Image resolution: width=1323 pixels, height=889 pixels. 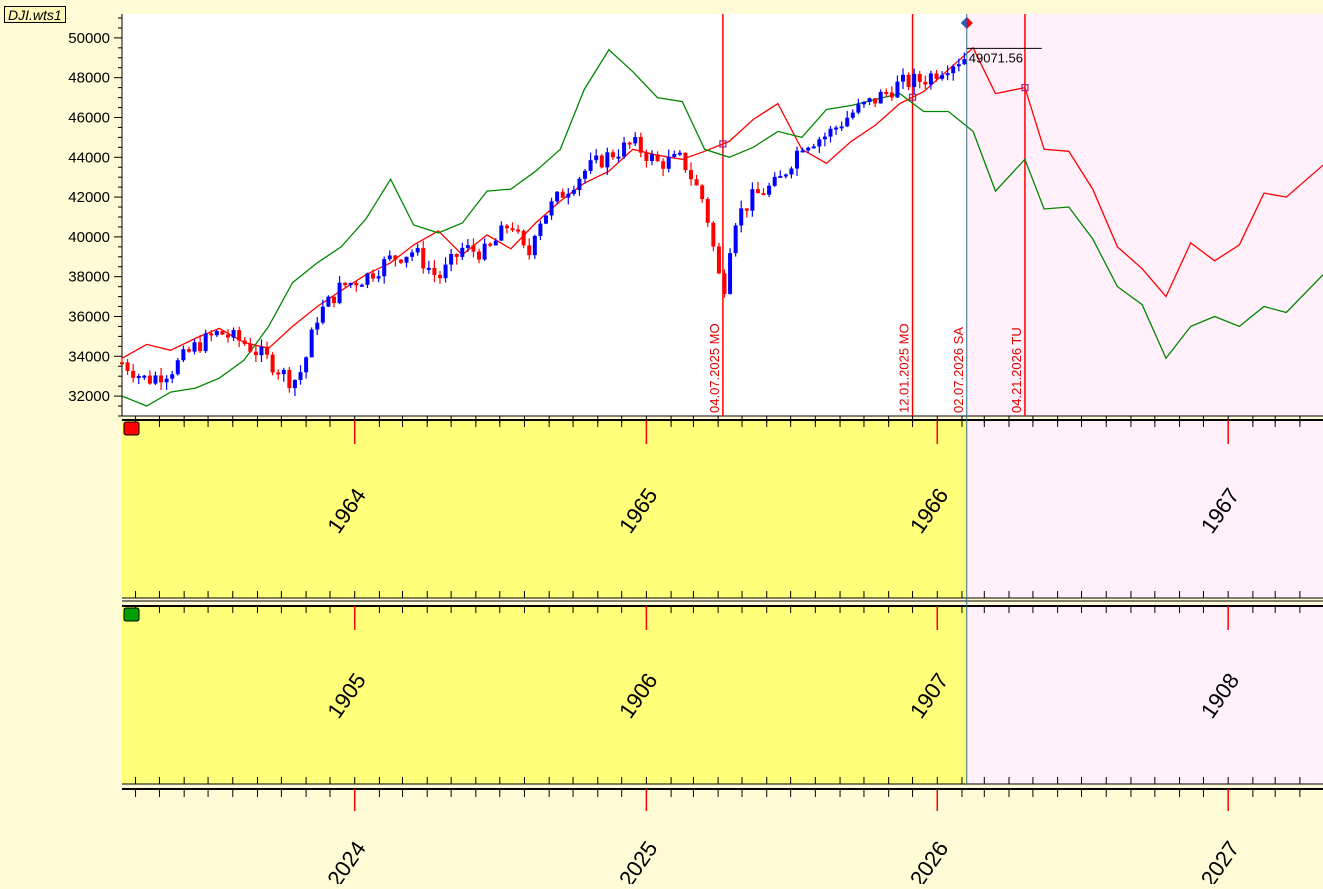 I want to click on file-label: DJI.wts1, so click(x=35, y=14).